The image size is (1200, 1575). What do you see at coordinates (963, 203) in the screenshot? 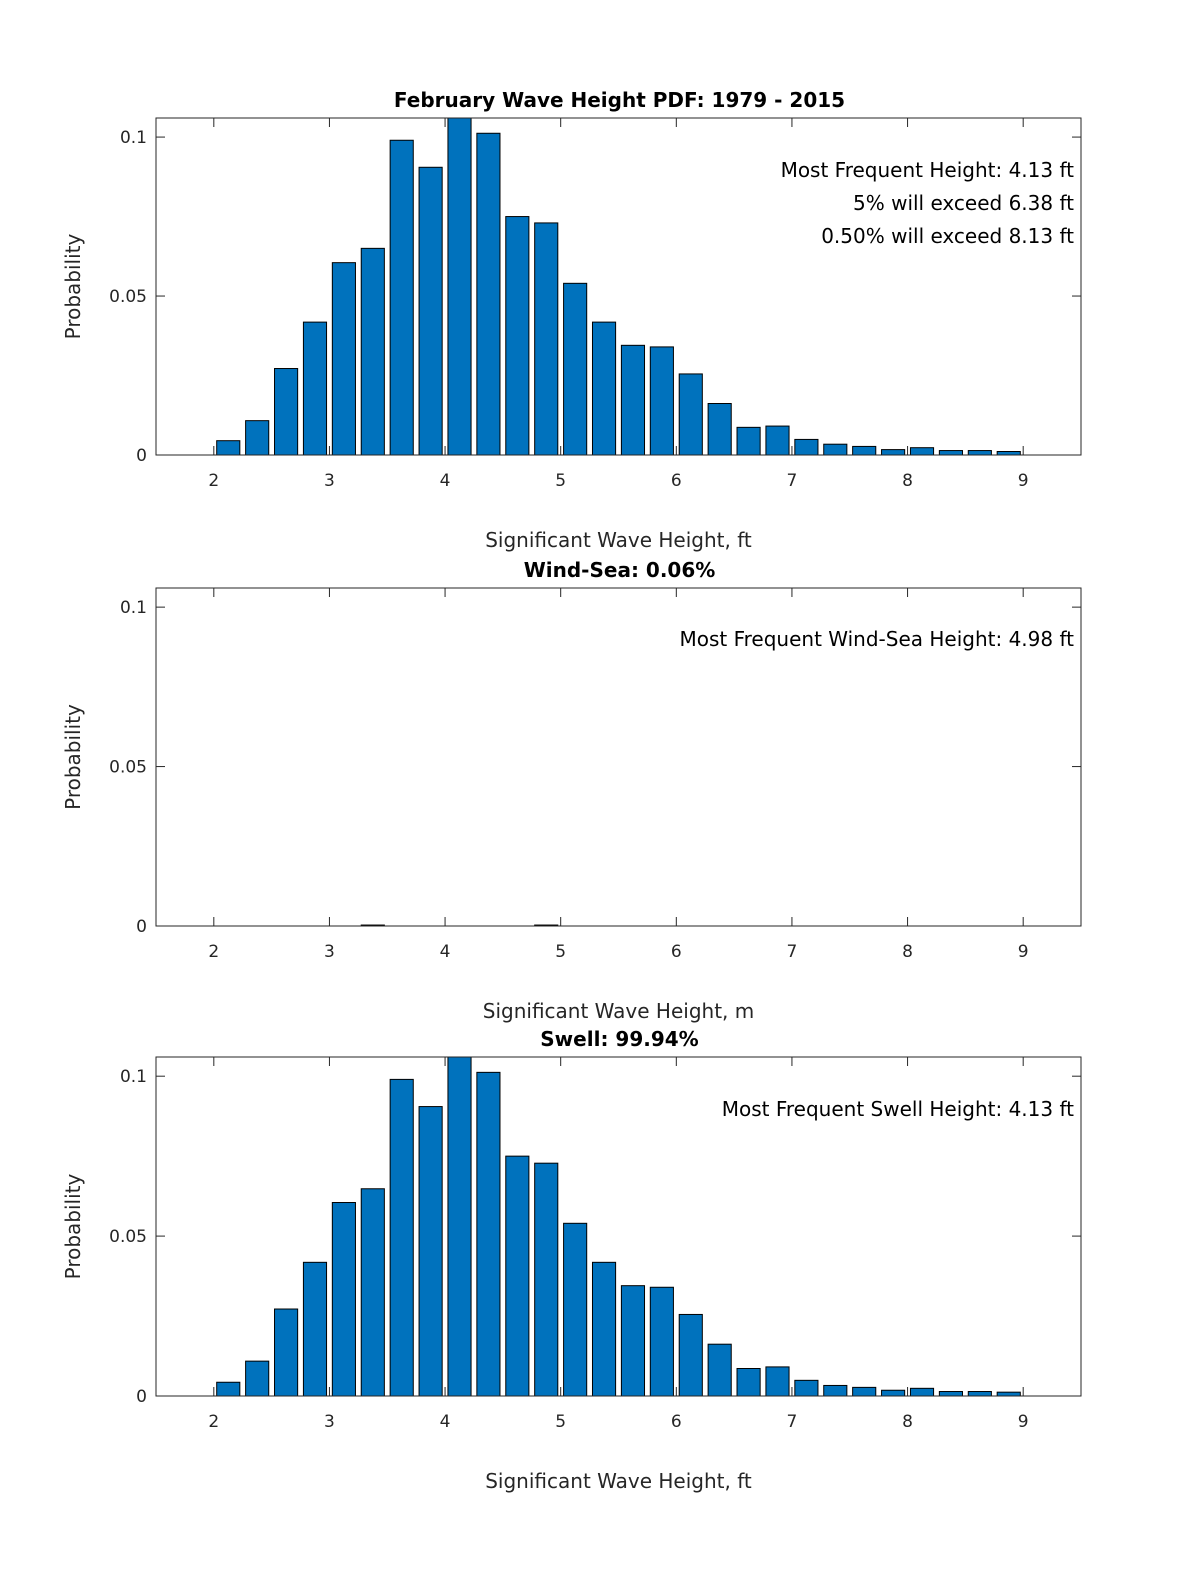
I see `annotation-2: 5% will exceed 6.38 ft` at bounding box center [963, 203].